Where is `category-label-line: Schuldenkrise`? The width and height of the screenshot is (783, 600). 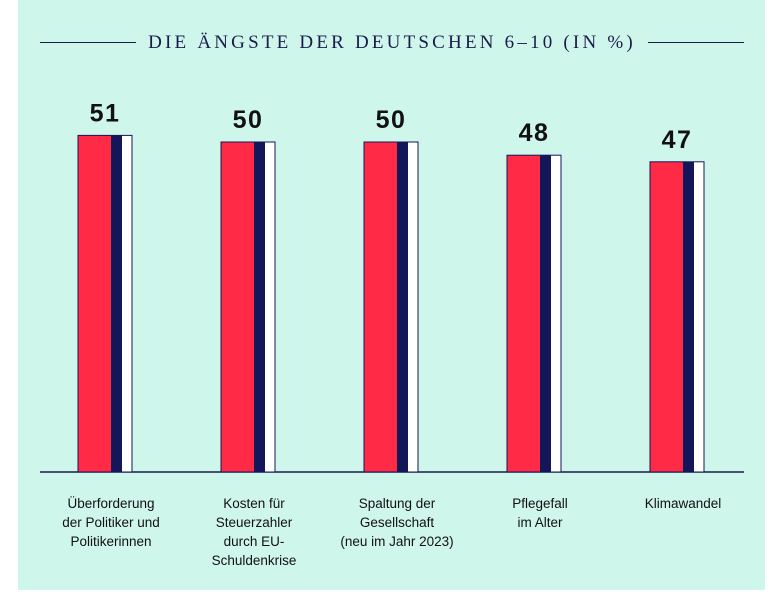
category-label-line: Schuldenkrise is located at coordinates (254, 560).